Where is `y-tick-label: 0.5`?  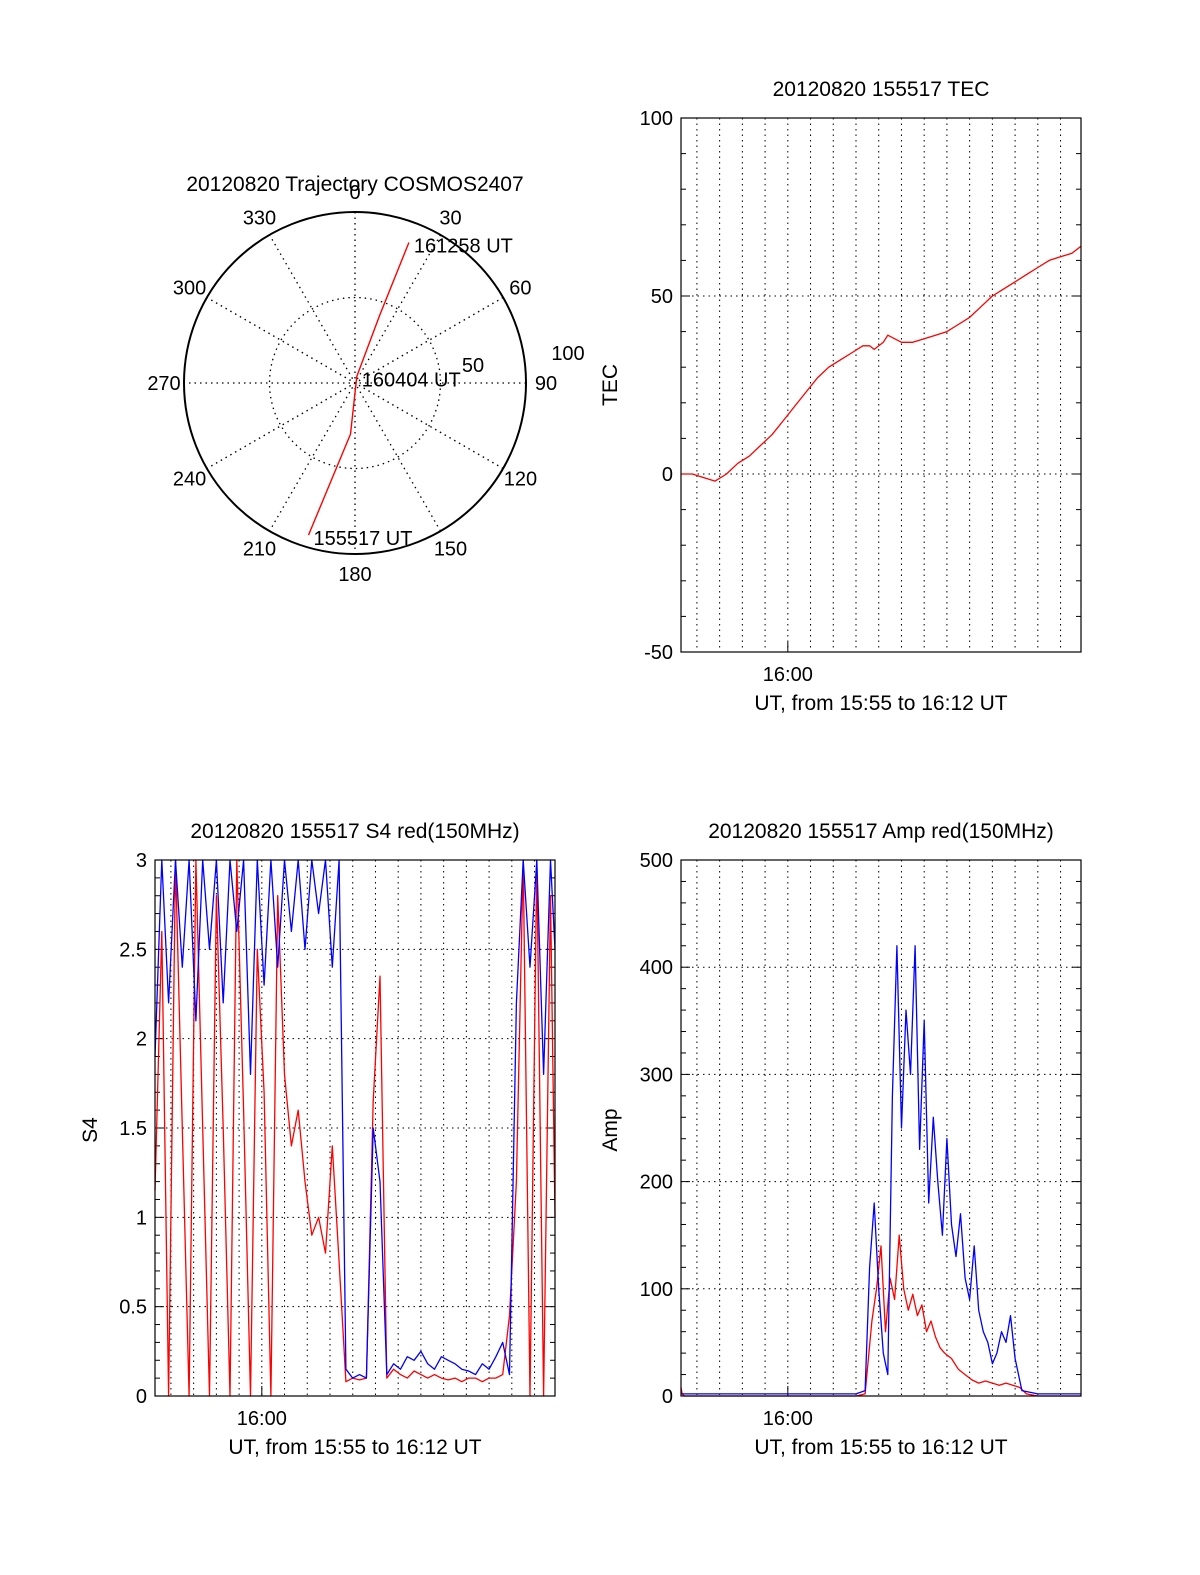 y-tick-label: 0.5 is located at coordinates (133, 1308).